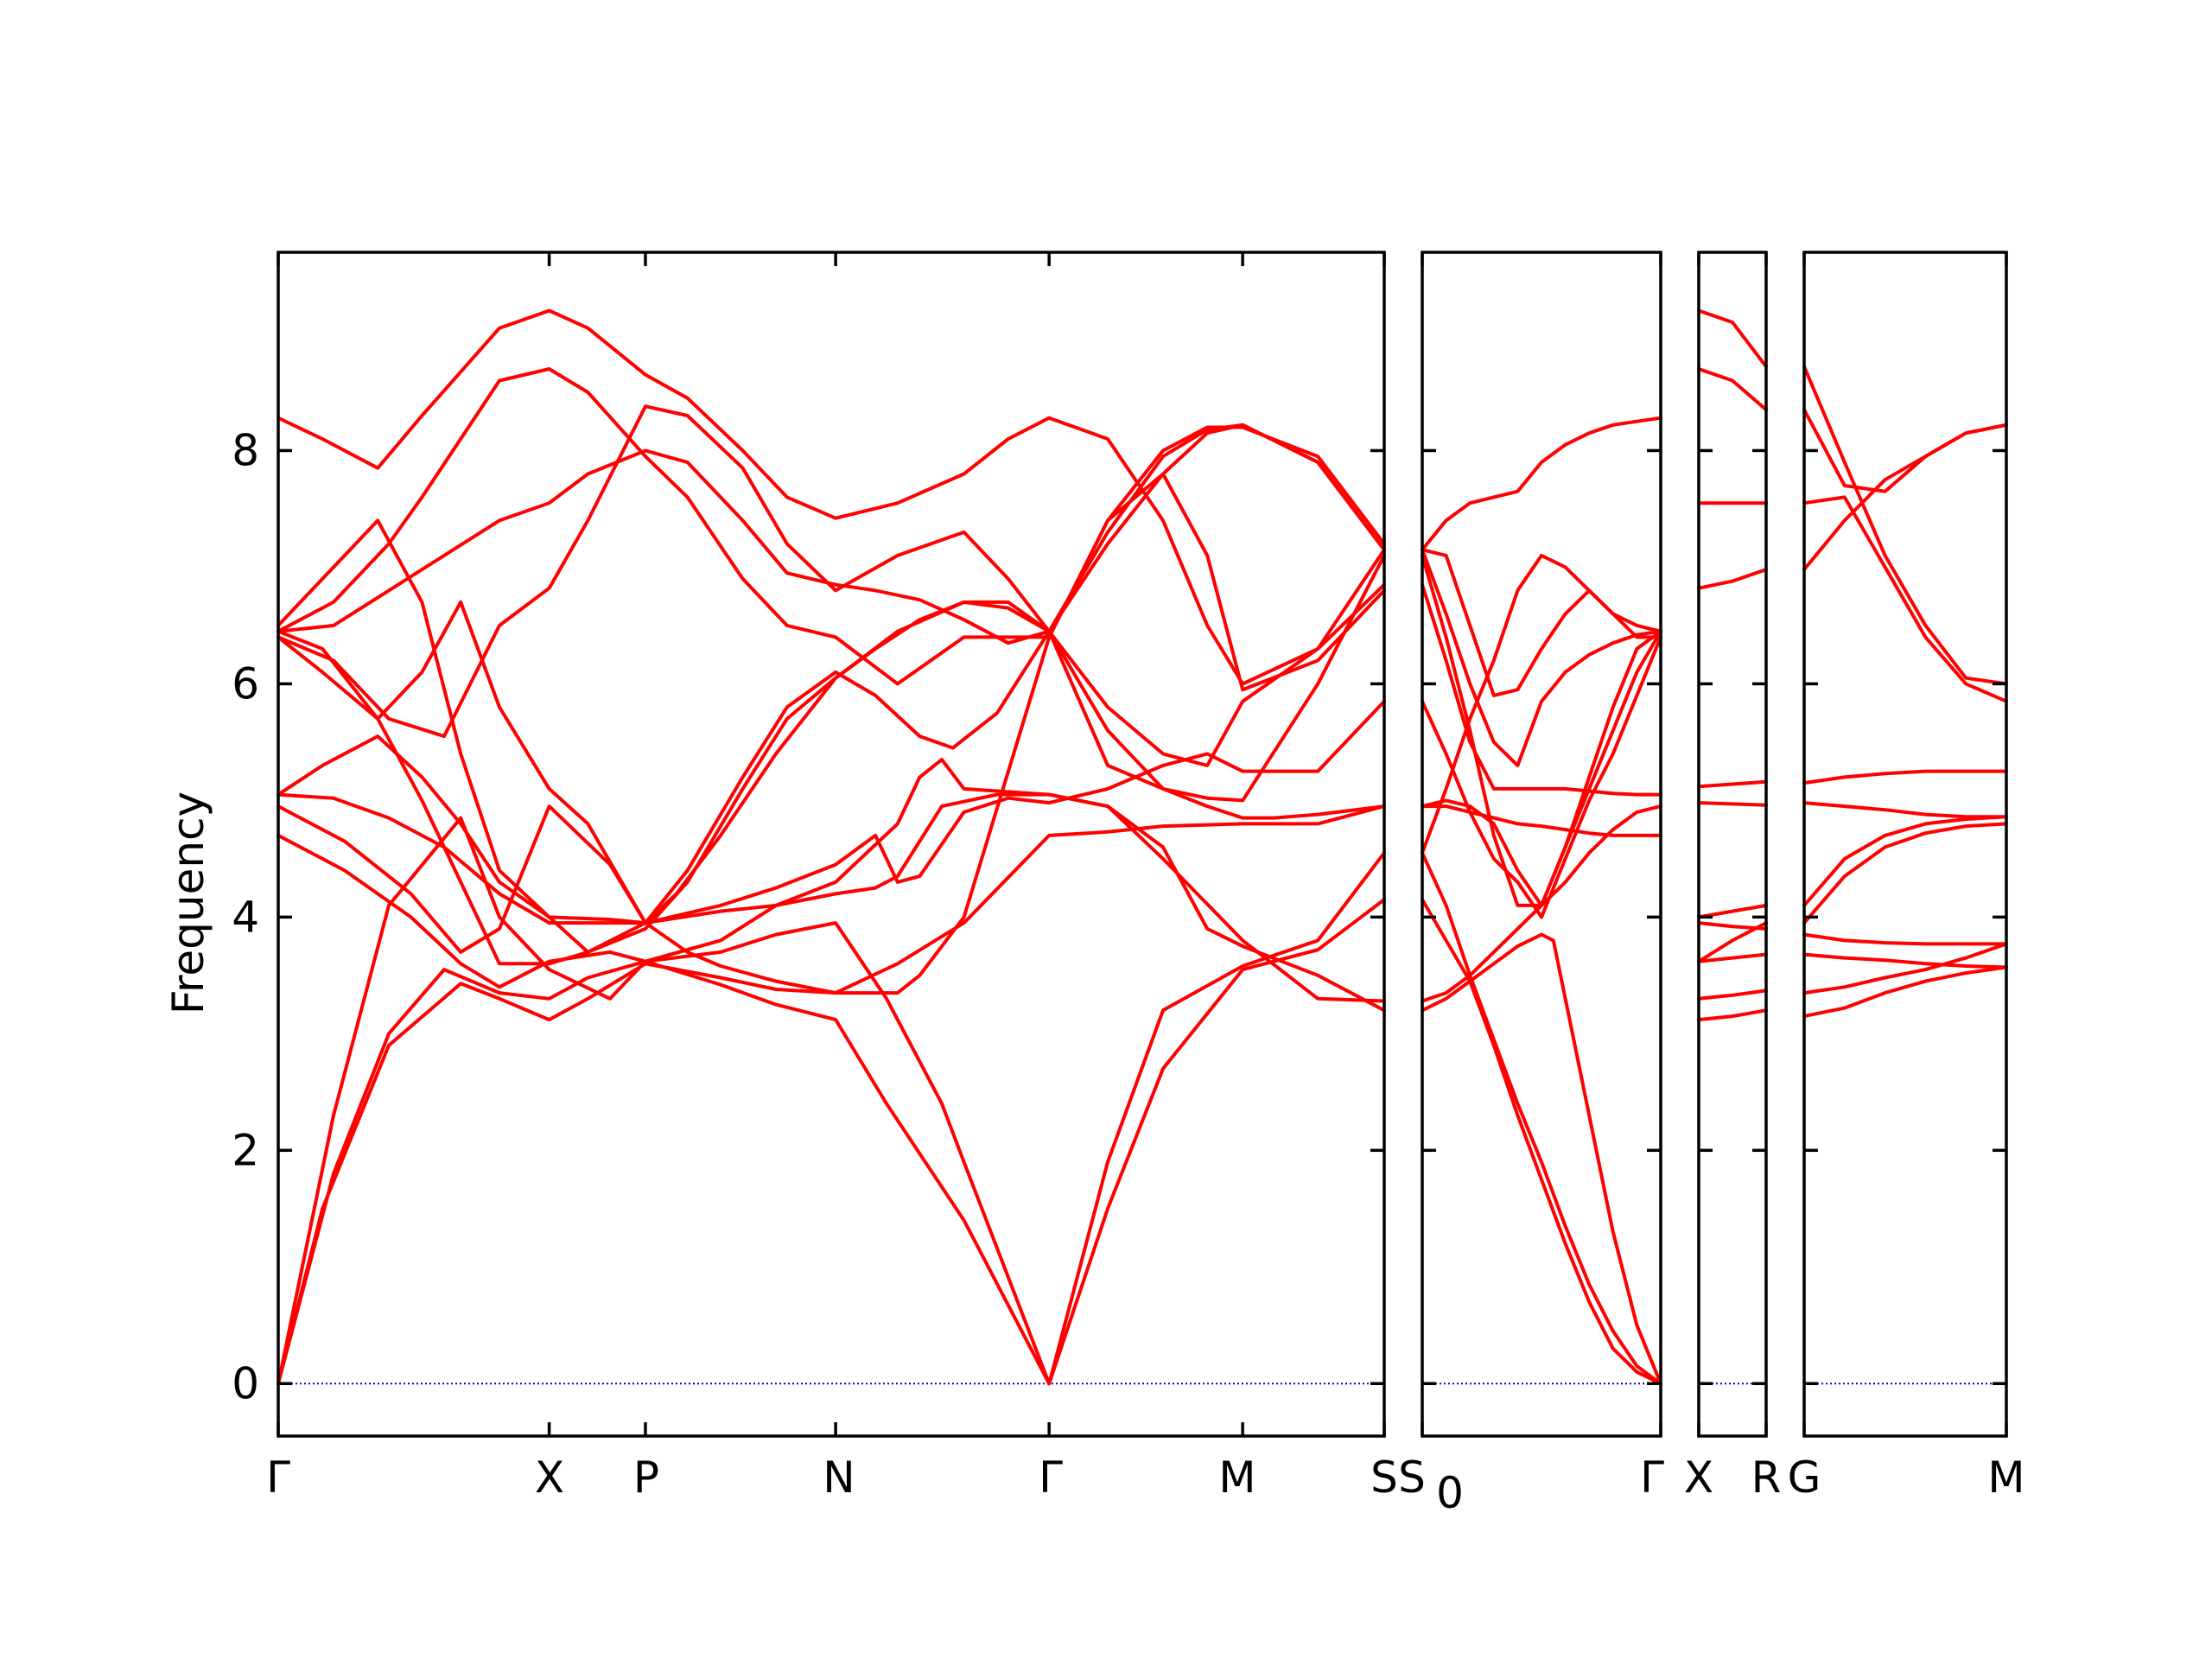 The image size is (2212, 1659). I want to click on y-axis-label: Frequency, so click(188, 902).